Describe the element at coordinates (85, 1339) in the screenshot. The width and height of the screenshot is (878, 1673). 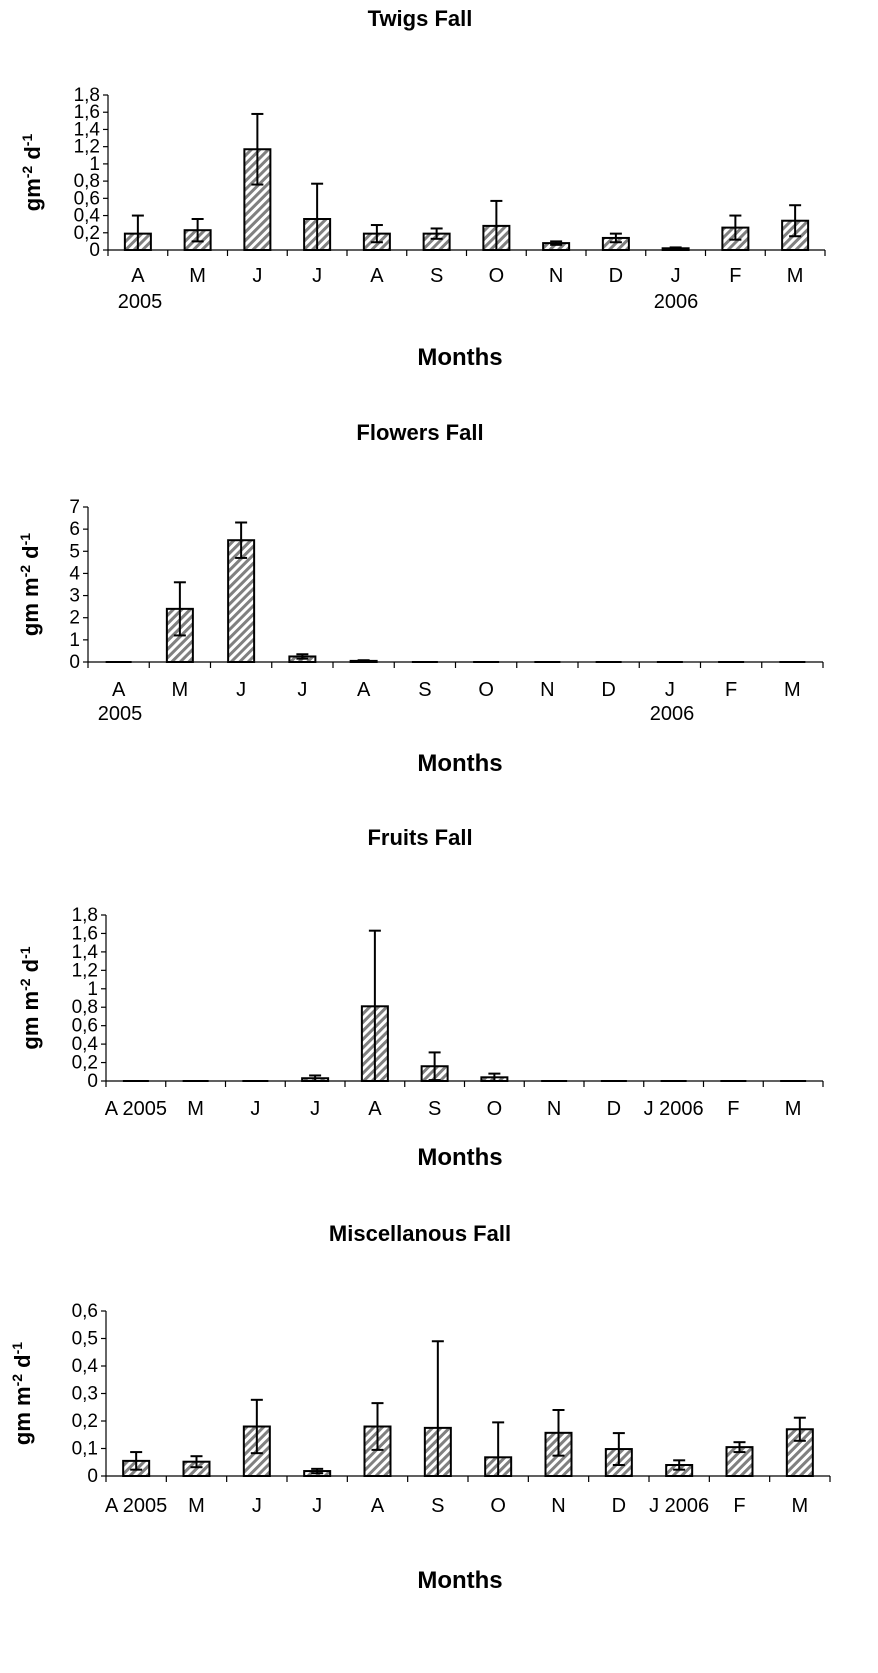
I see `y-tick-label: 0,5` at that location.